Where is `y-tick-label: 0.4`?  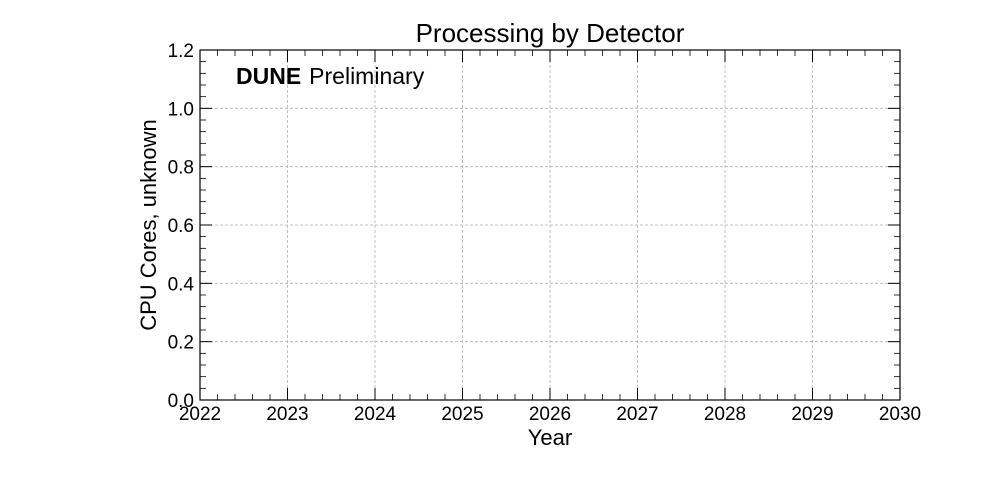 y-tick-label: 0.4 is located at coordinates (181, 284).